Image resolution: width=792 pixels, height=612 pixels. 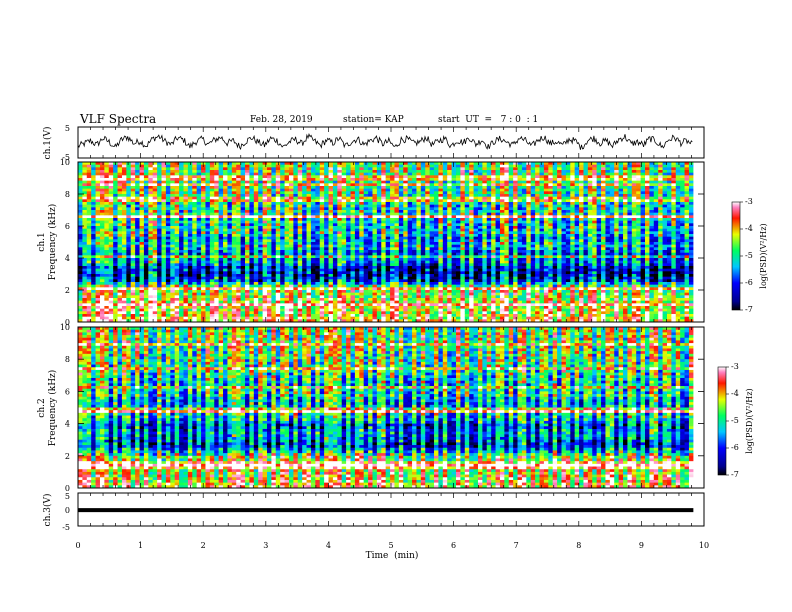 What do you see at coordinates (392, 555) in the screenshot?
I see `x-axis-label: Time (min)` at bounding box center [392, 555].